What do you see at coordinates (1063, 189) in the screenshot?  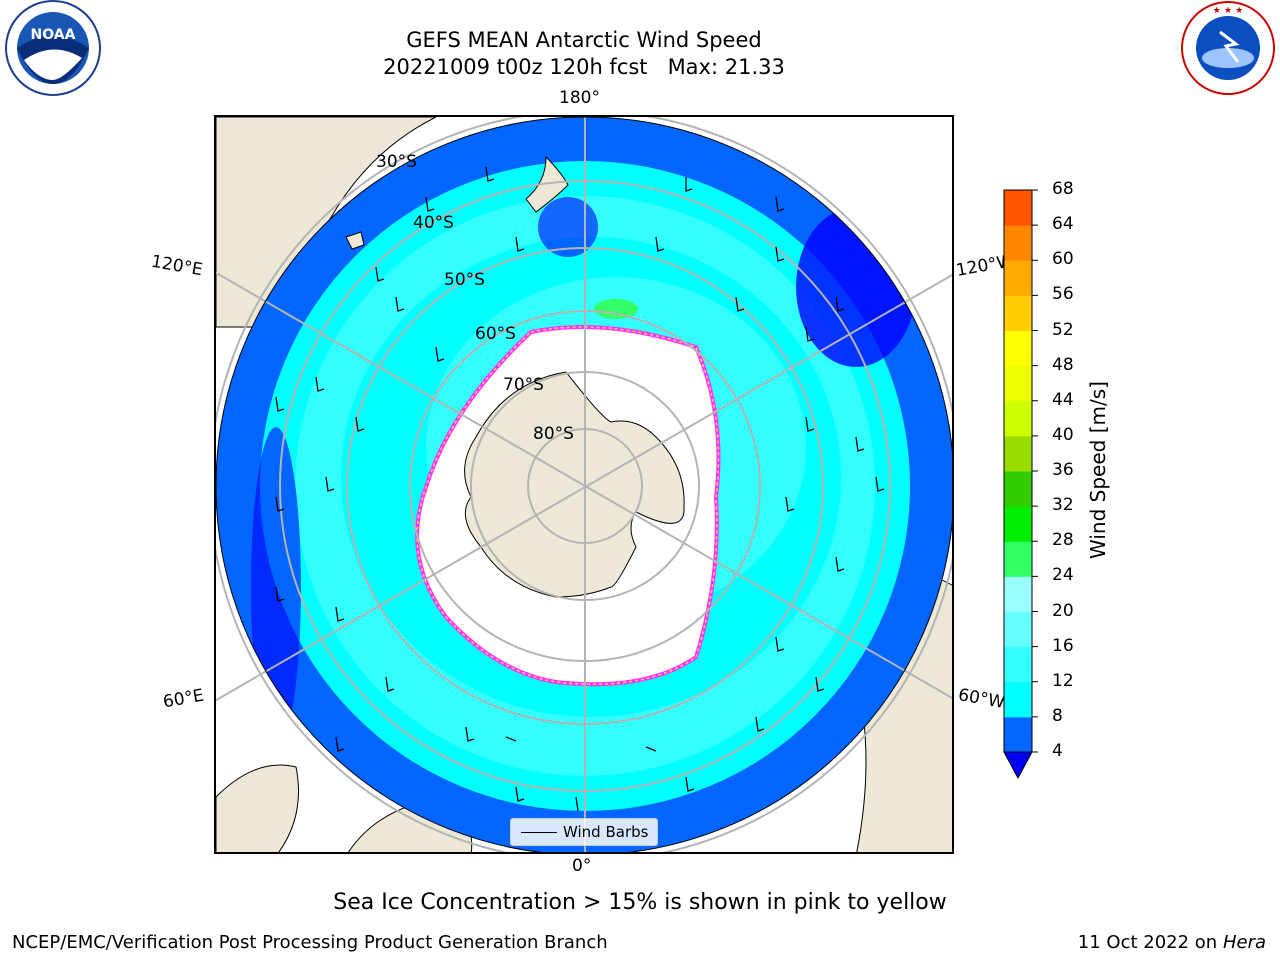 I see `colorbar-tick-label: 68` at bounding box center [1063, 189].